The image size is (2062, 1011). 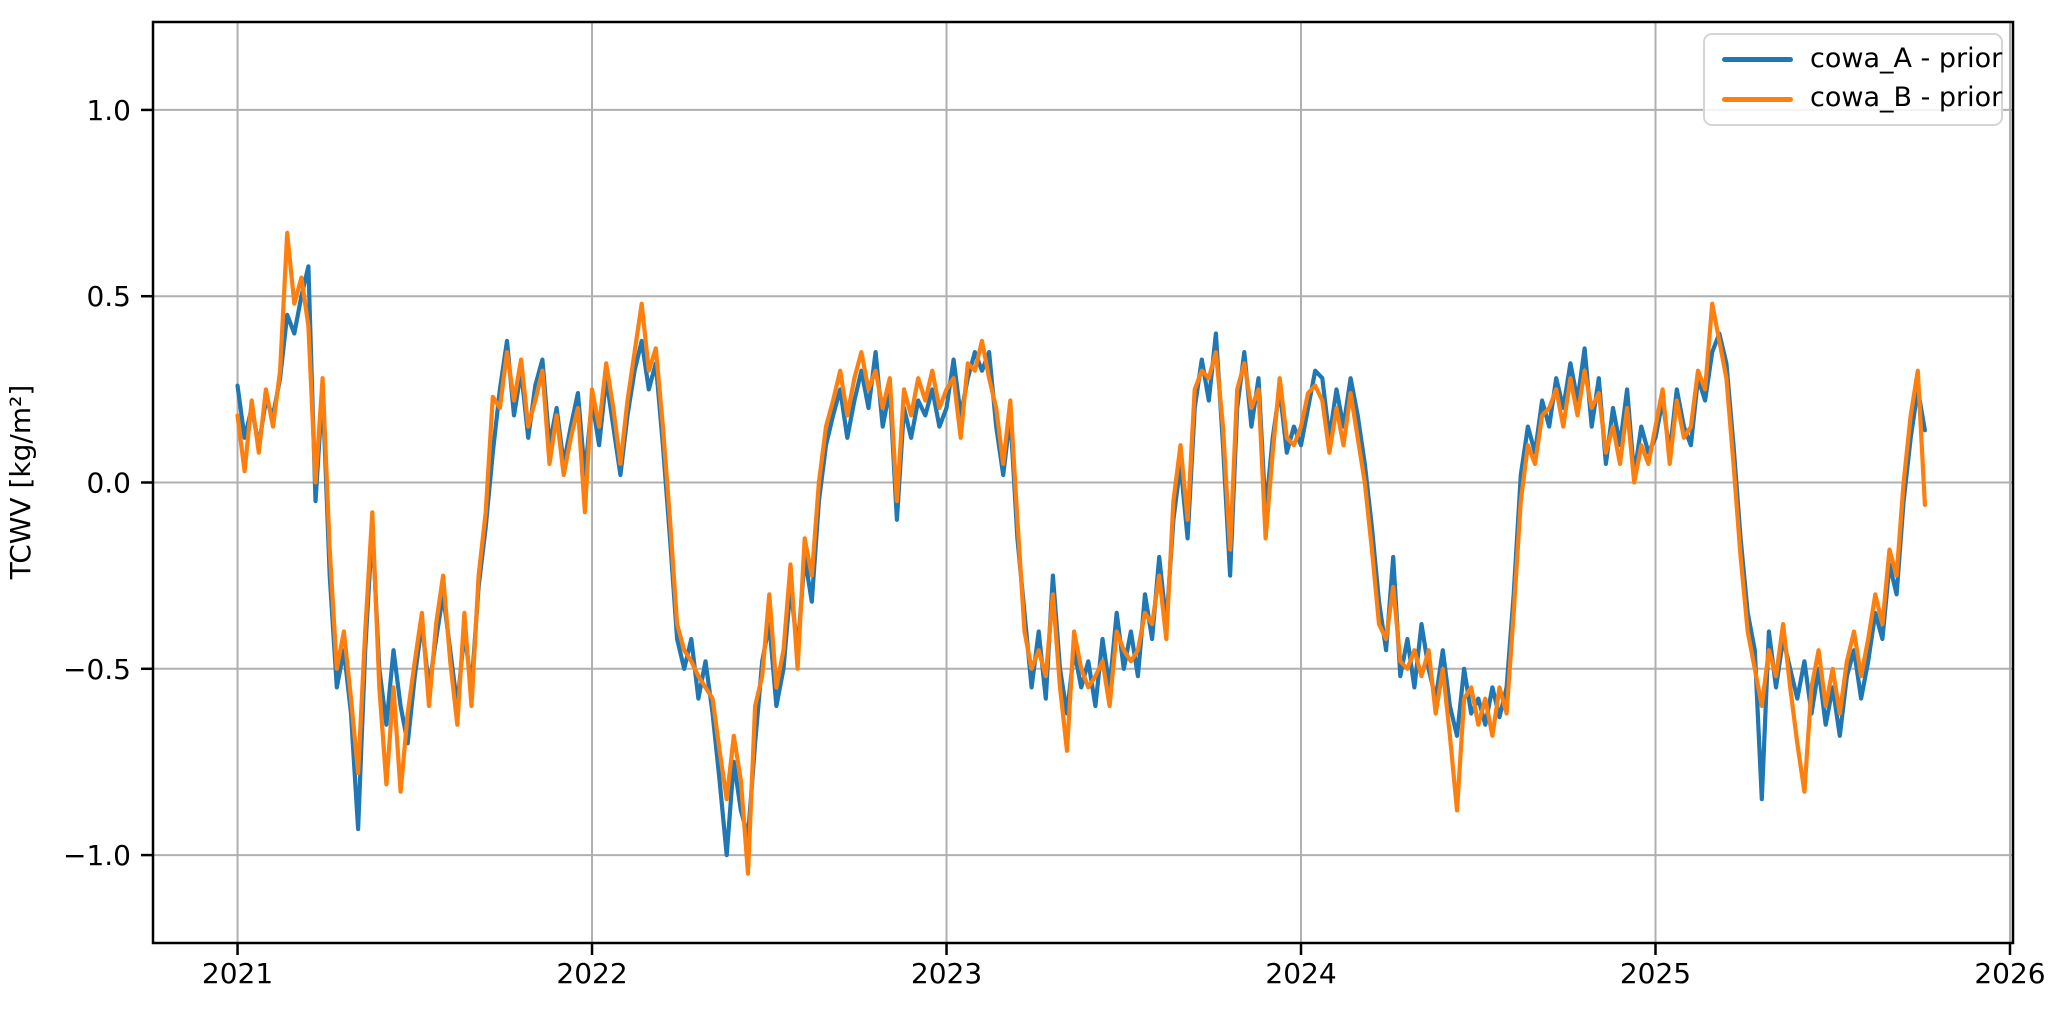 I want to click on y-tick-label: 1.0, so click(x=108, y=110).